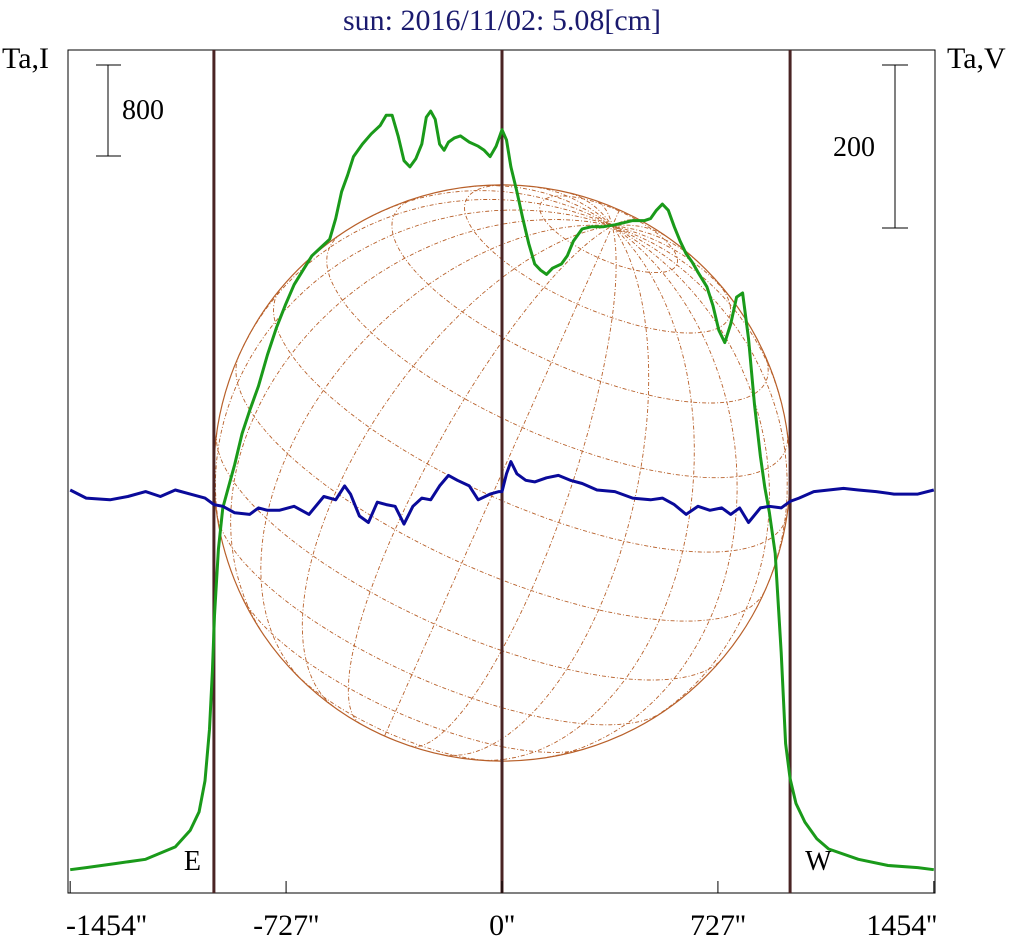  What do you see at coordinates (854, 147) in the screenshot?
I see `right-scale-bar-label: 200` at bounding box center [854, 147].